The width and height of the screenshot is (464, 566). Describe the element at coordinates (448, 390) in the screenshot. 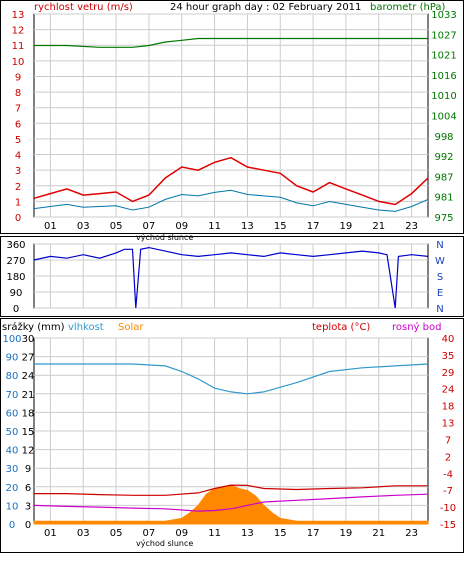

I see `temp-y-tick-label: 24` at that location.